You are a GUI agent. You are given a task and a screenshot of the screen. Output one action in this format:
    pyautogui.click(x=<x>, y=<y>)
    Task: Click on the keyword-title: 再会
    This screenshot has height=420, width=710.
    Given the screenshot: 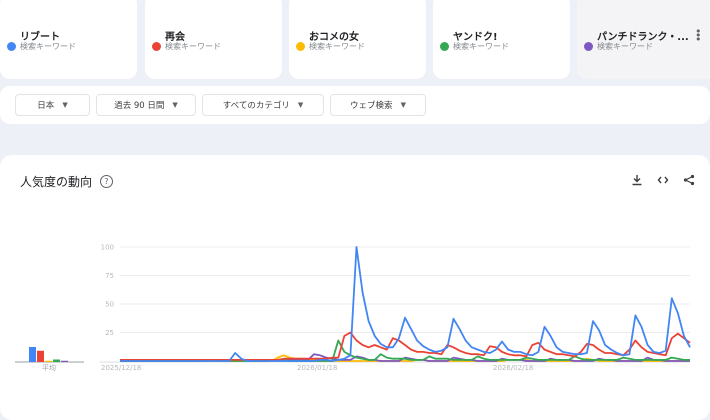 What is the action you would take?
    pyautogui.click(x=175, y=37)
    